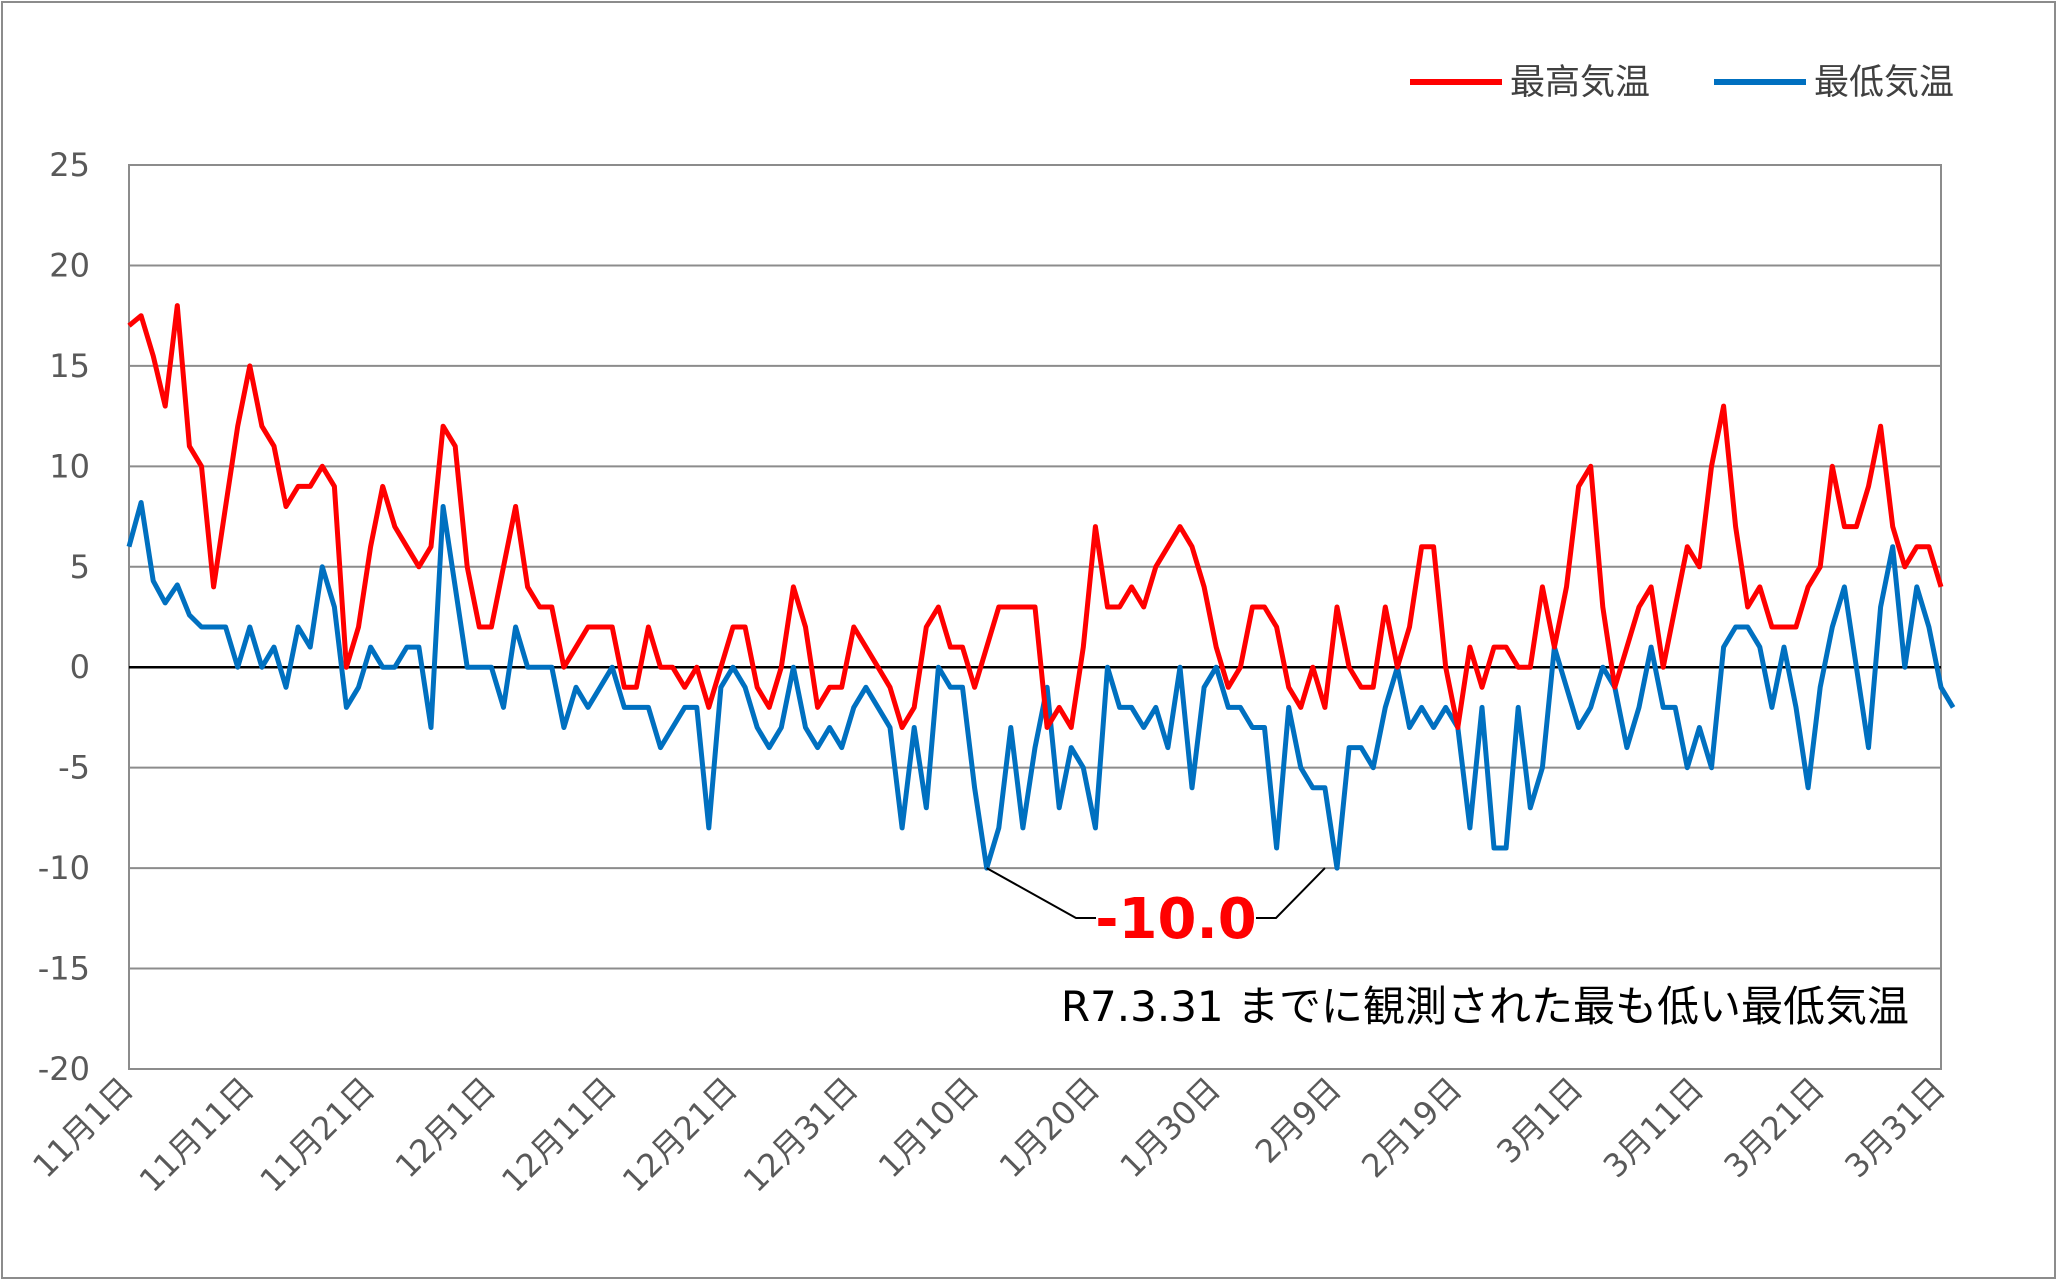 The height and width of the screenshot is (1282, 2059). Describe the element at coordinates (1539, 1120) in the screenshot. I see `x-tick-label: 3月1日` at that location.